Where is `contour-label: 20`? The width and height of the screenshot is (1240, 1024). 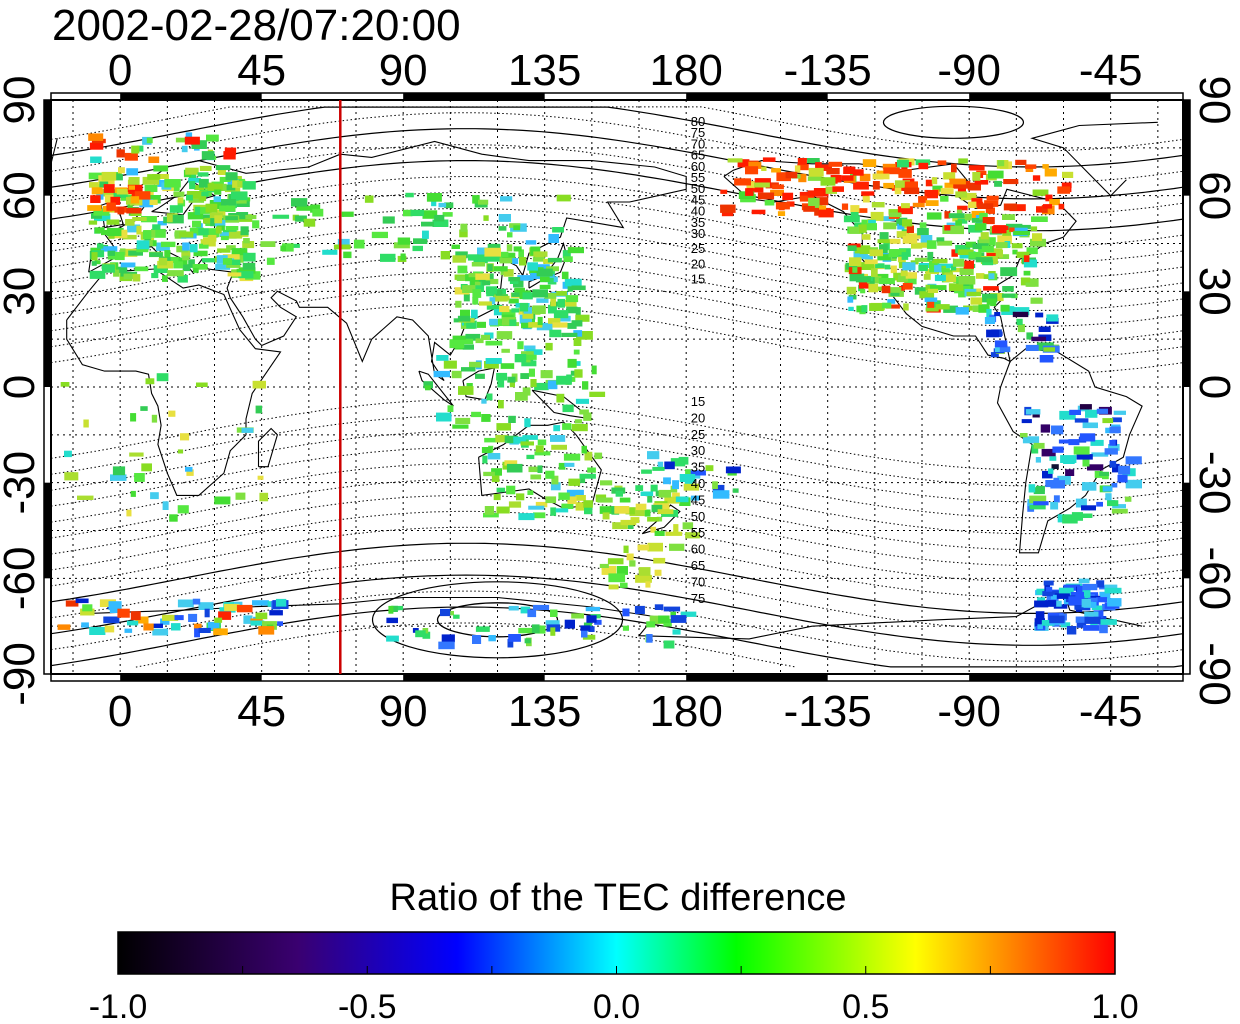
contour-label: 20 is located at coordinates (698, 417).